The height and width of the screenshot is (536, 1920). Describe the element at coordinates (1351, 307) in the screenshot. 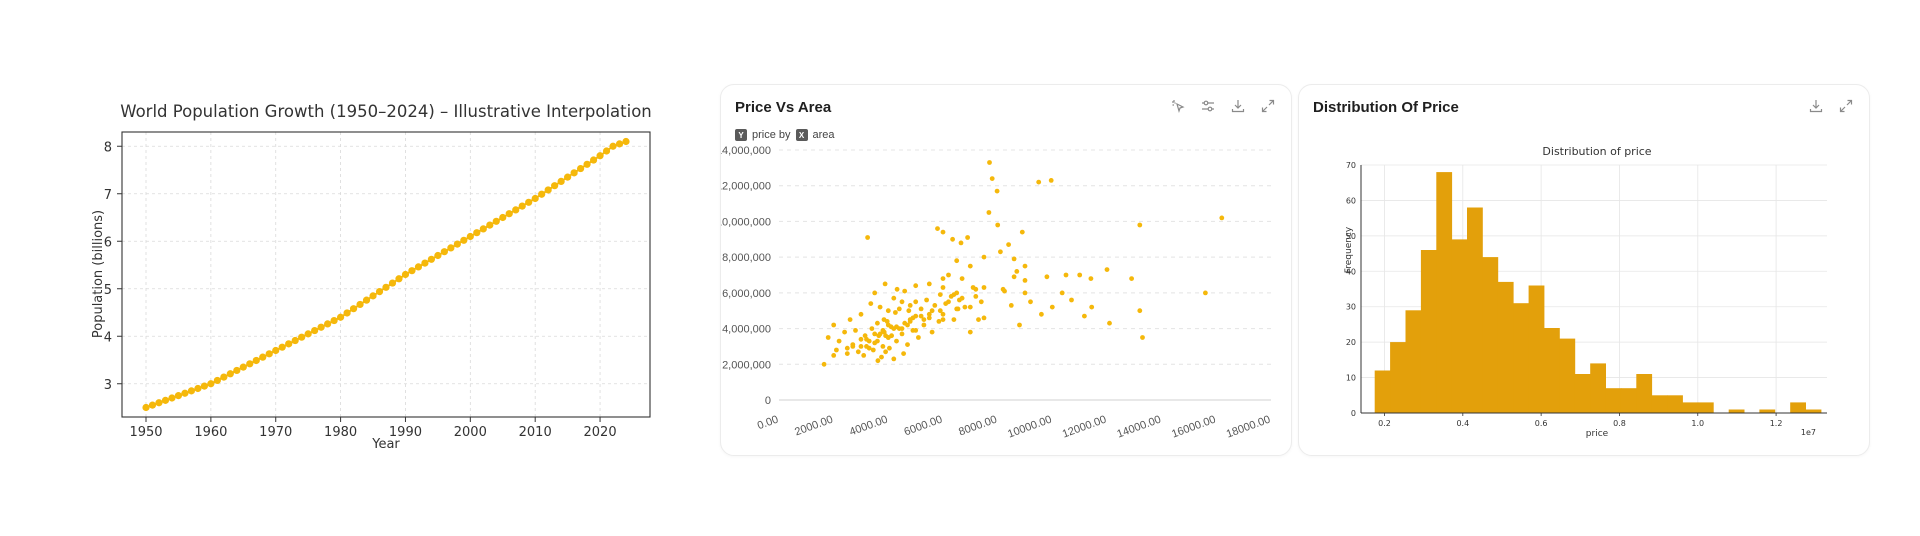

I see `y-tick-label: 30` at that location.